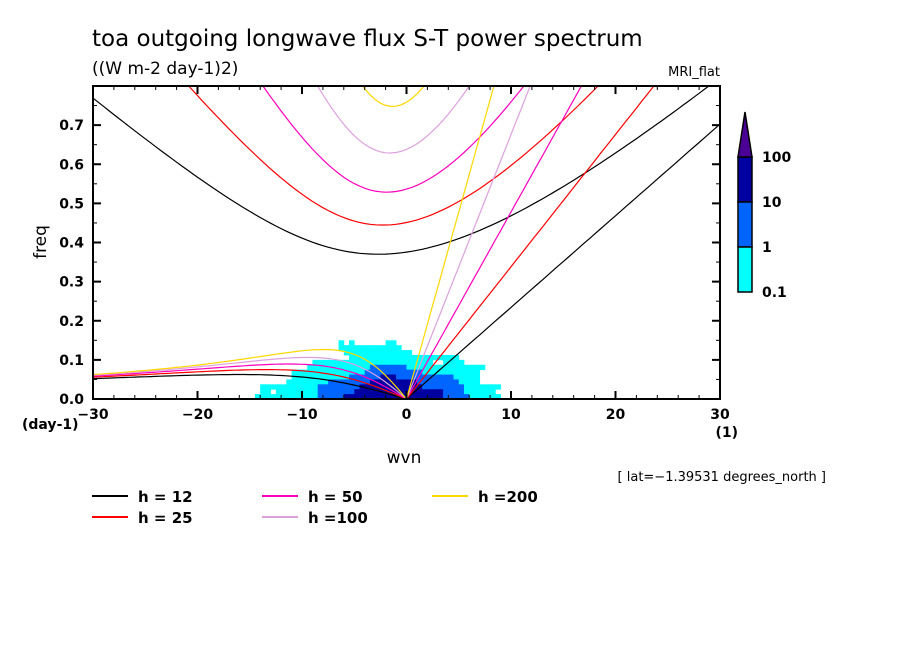  What do you see at coordinates (301, 415) in the screenshot?
I see `x-tick-label: −10` at bounding box center [301, 415].